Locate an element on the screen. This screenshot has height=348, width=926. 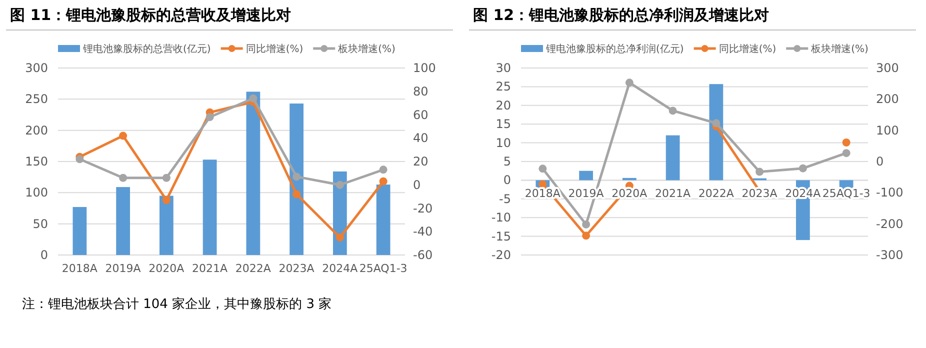
y-tick-label: 15 is located at coordinates (503, 124).